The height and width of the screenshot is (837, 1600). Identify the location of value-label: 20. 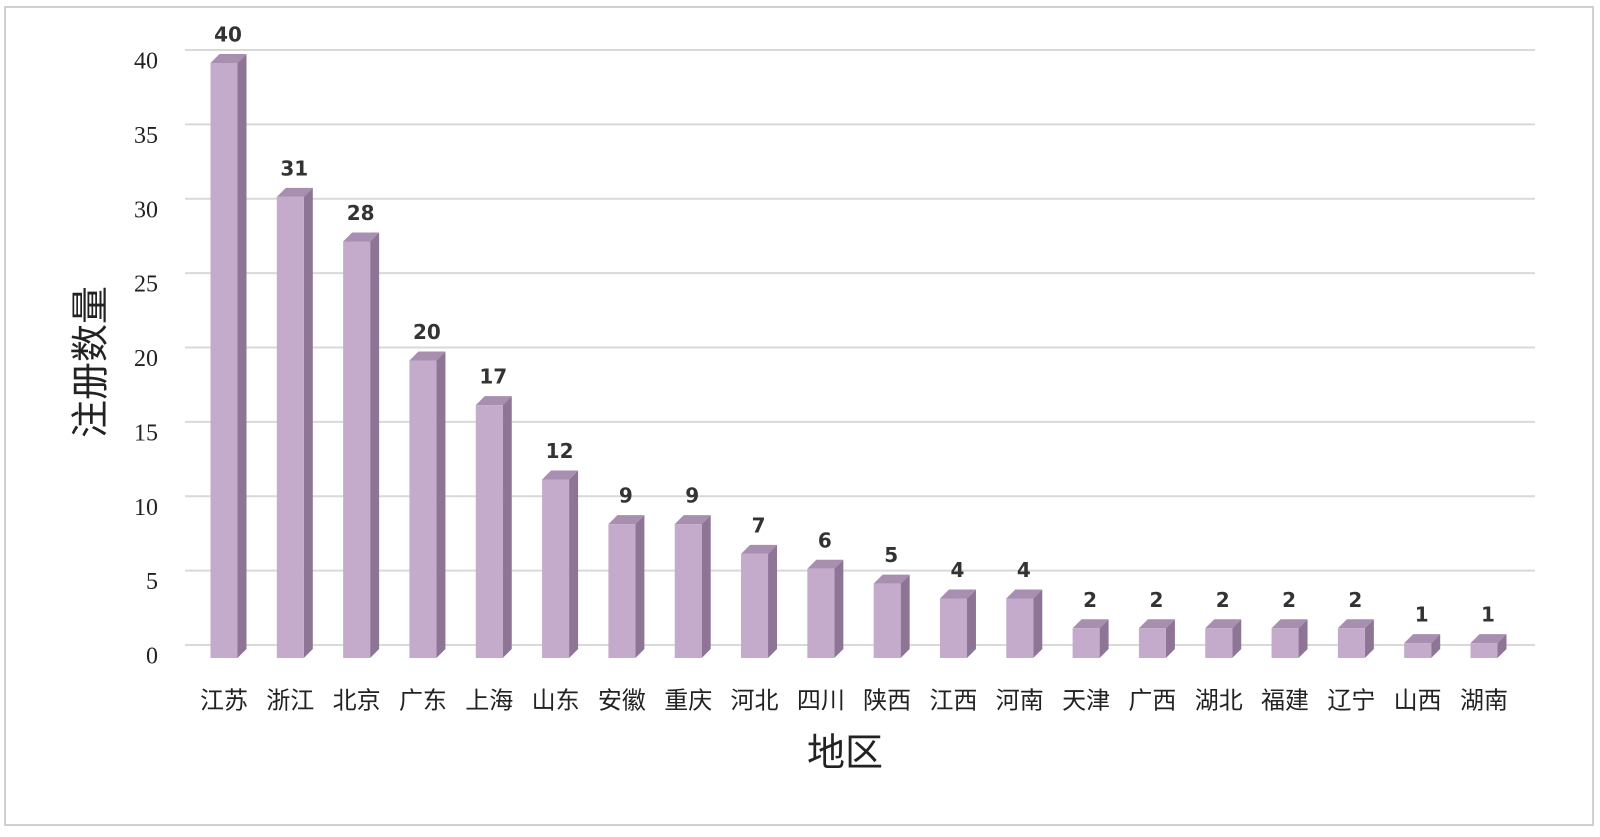
(427, 332).